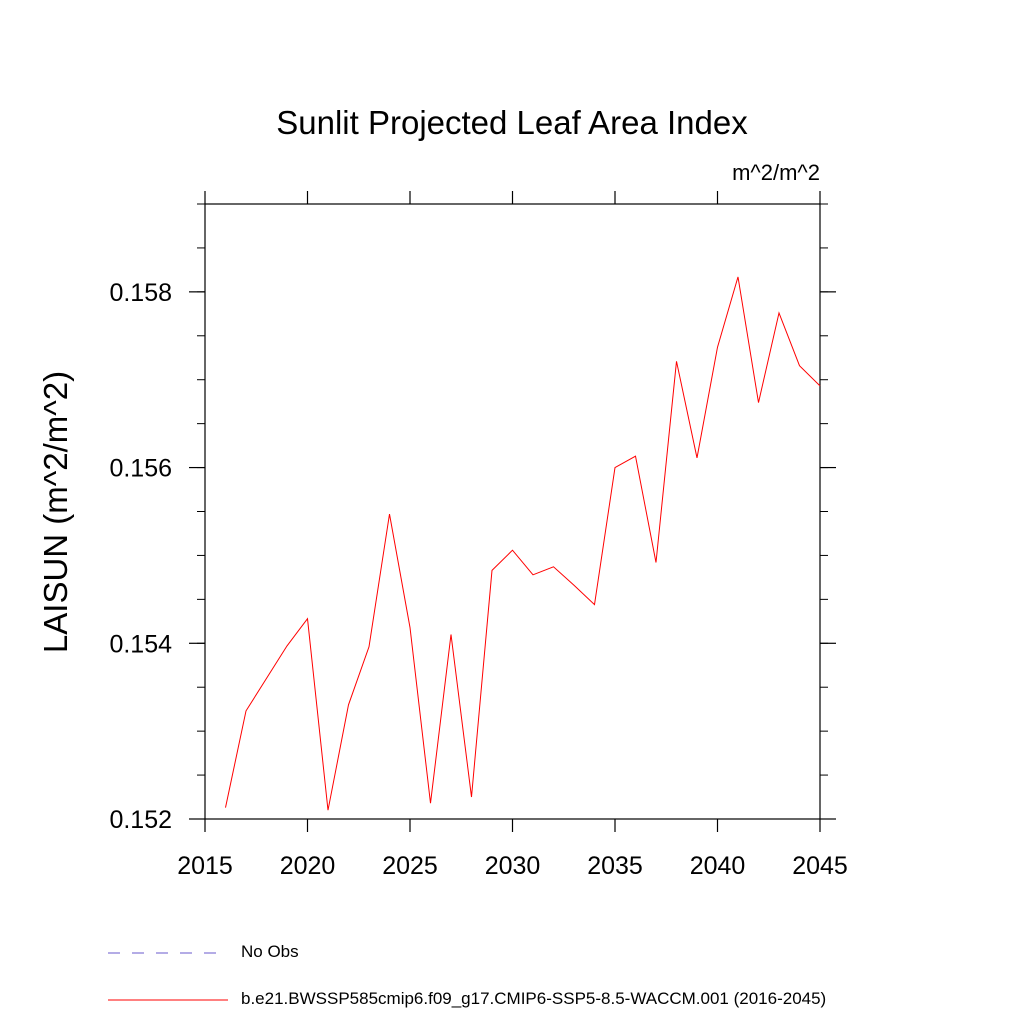 This screenshot has width=1024, height=1024. What do you see at coordinates (140, 820) in the screenshot?
I see `y-tick-label: 0.152` at bounding box center [140, 820].